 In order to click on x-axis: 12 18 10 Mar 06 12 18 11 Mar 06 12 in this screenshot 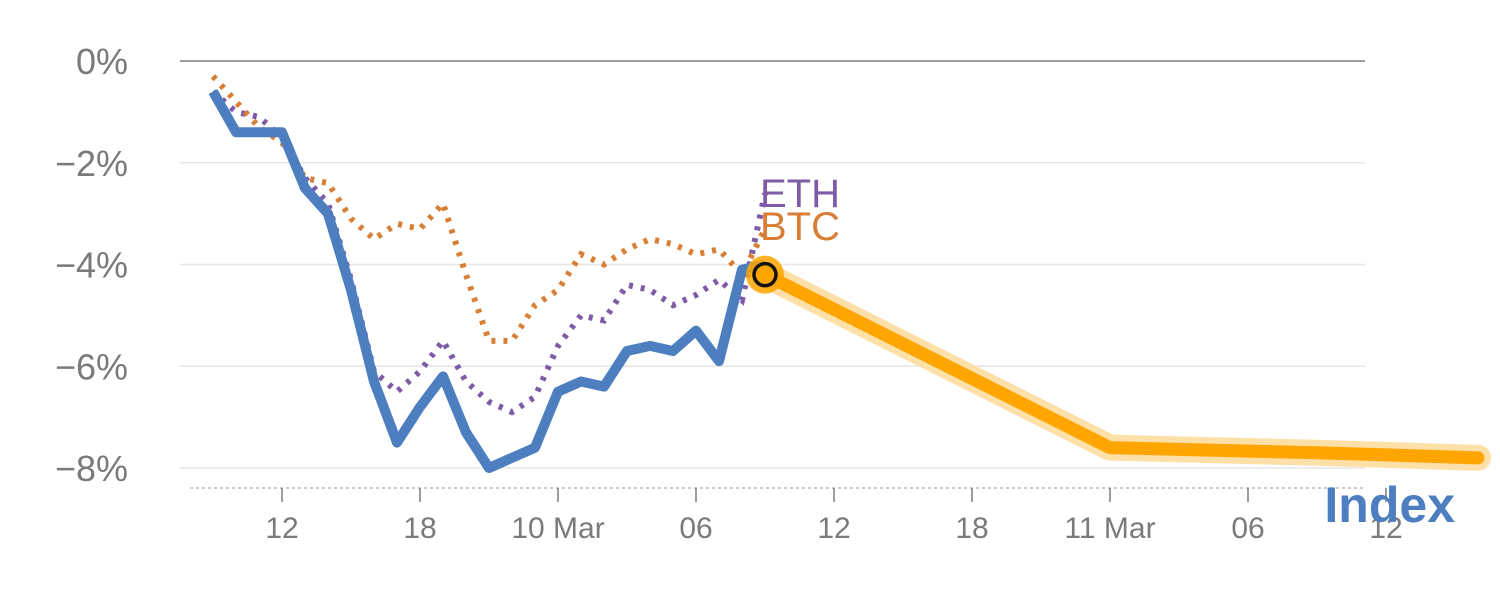, I will do `click(796, 516)`.